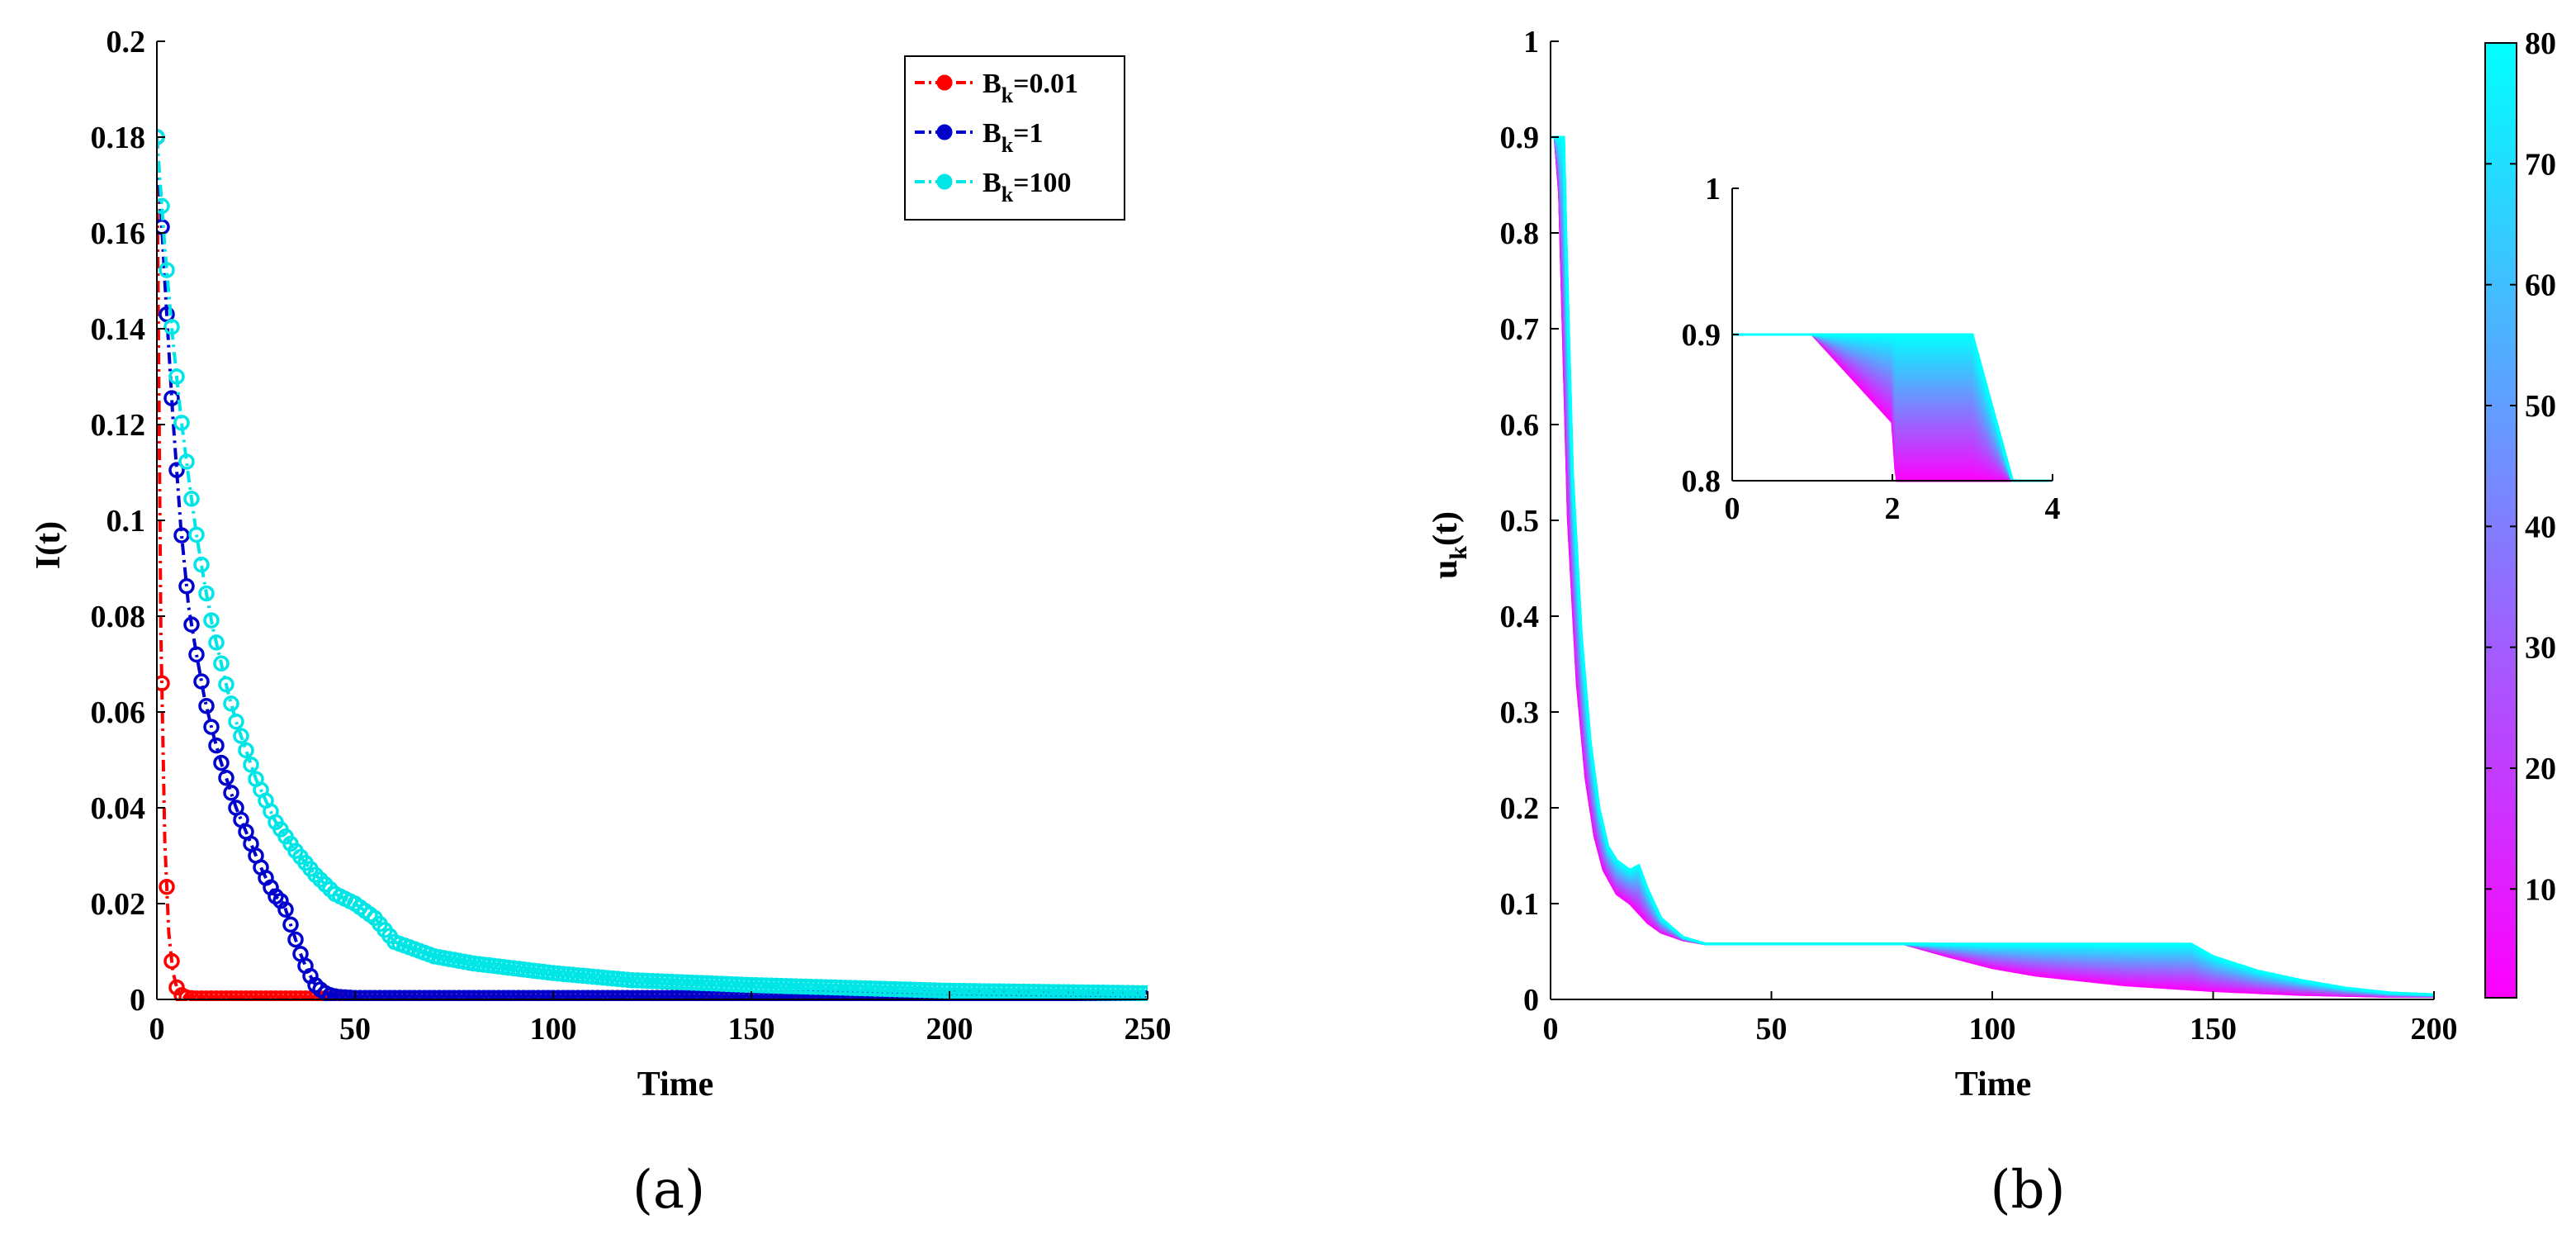 Image resolution: width=2576 pixels, height=1234 pixels. Describe the element at coordinates (118, 712) in the screenshot. I see `a-y-tick-label: 0.06` at that location.